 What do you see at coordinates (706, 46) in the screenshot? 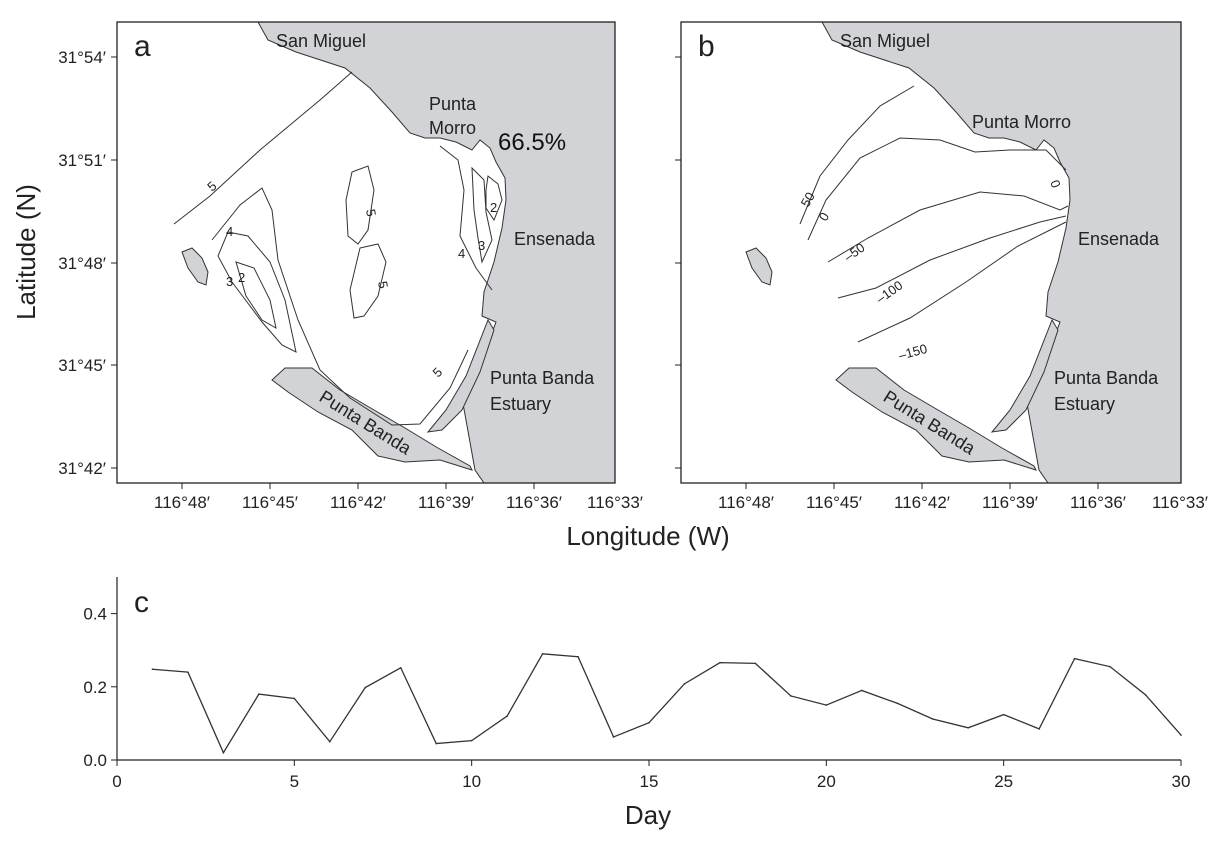
I see `panel-letter-b: b` at bounding box center [706, 46].